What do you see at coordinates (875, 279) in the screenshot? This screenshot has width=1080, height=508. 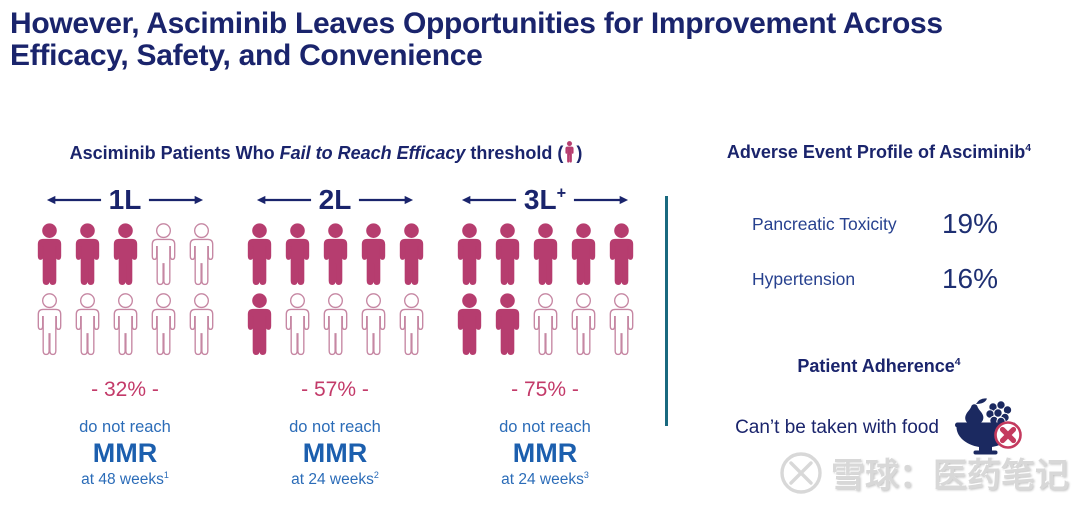 I see `adverse-event-row: Hypertension 16%` at bounding box center [875, 279].